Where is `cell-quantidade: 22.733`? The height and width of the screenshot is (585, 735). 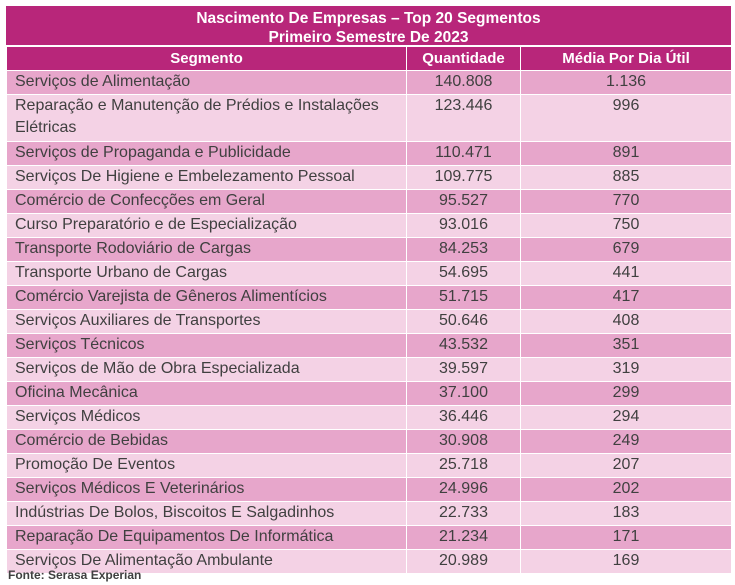
cell-quantidade: 22.733 is located at coordinates (463, 513).